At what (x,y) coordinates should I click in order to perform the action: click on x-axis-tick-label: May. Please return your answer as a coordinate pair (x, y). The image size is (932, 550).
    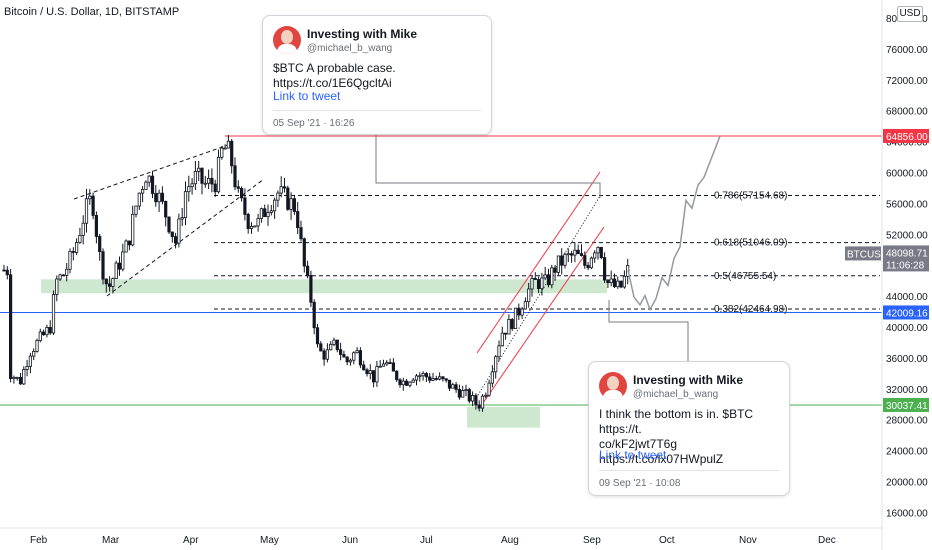
    Looking at the image, I should click on (269, 540).